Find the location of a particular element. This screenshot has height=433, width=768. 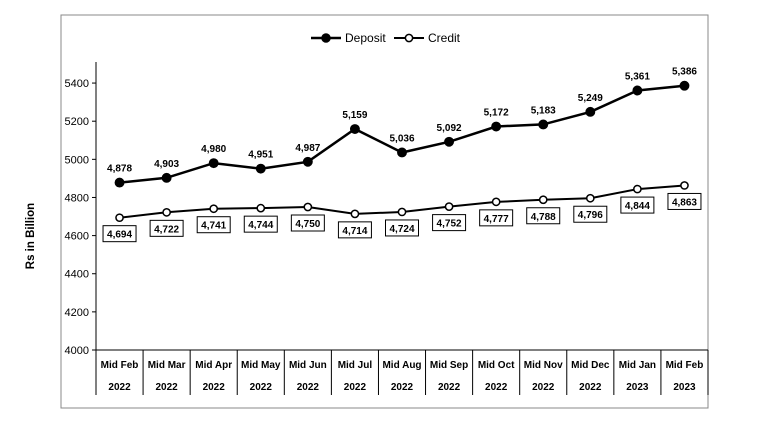

x-tick-label-month: Mid Oct is located at coordinates (496, 365).